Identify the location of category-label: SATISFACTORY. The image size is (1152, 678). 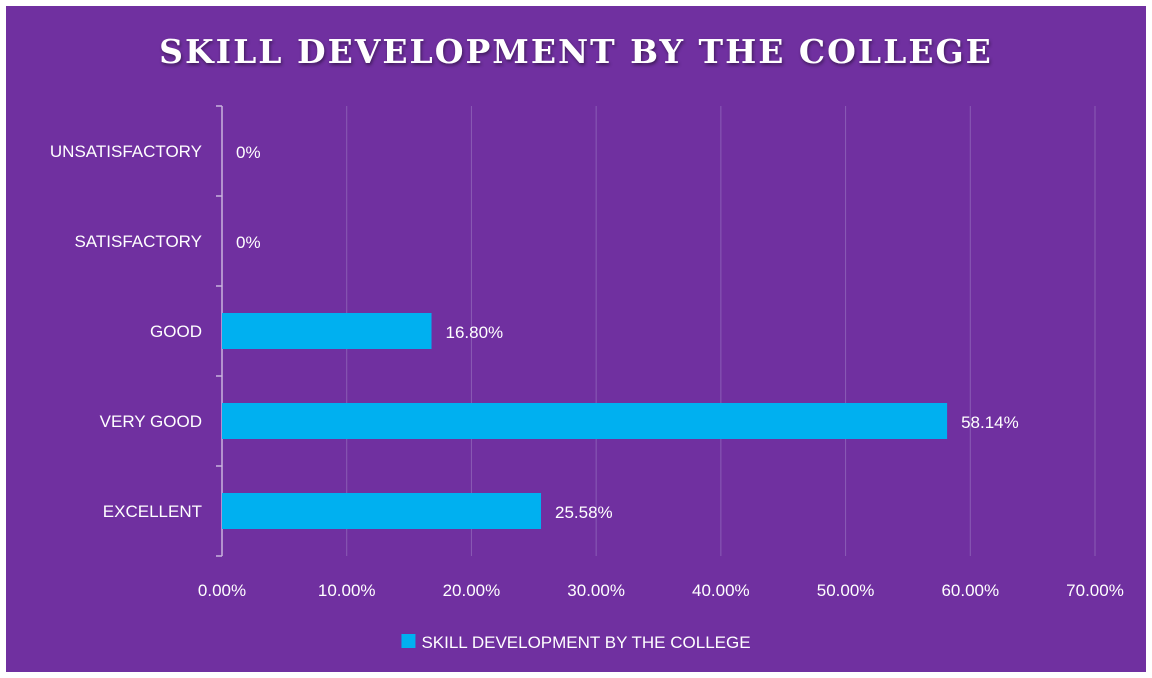
(138, 241).